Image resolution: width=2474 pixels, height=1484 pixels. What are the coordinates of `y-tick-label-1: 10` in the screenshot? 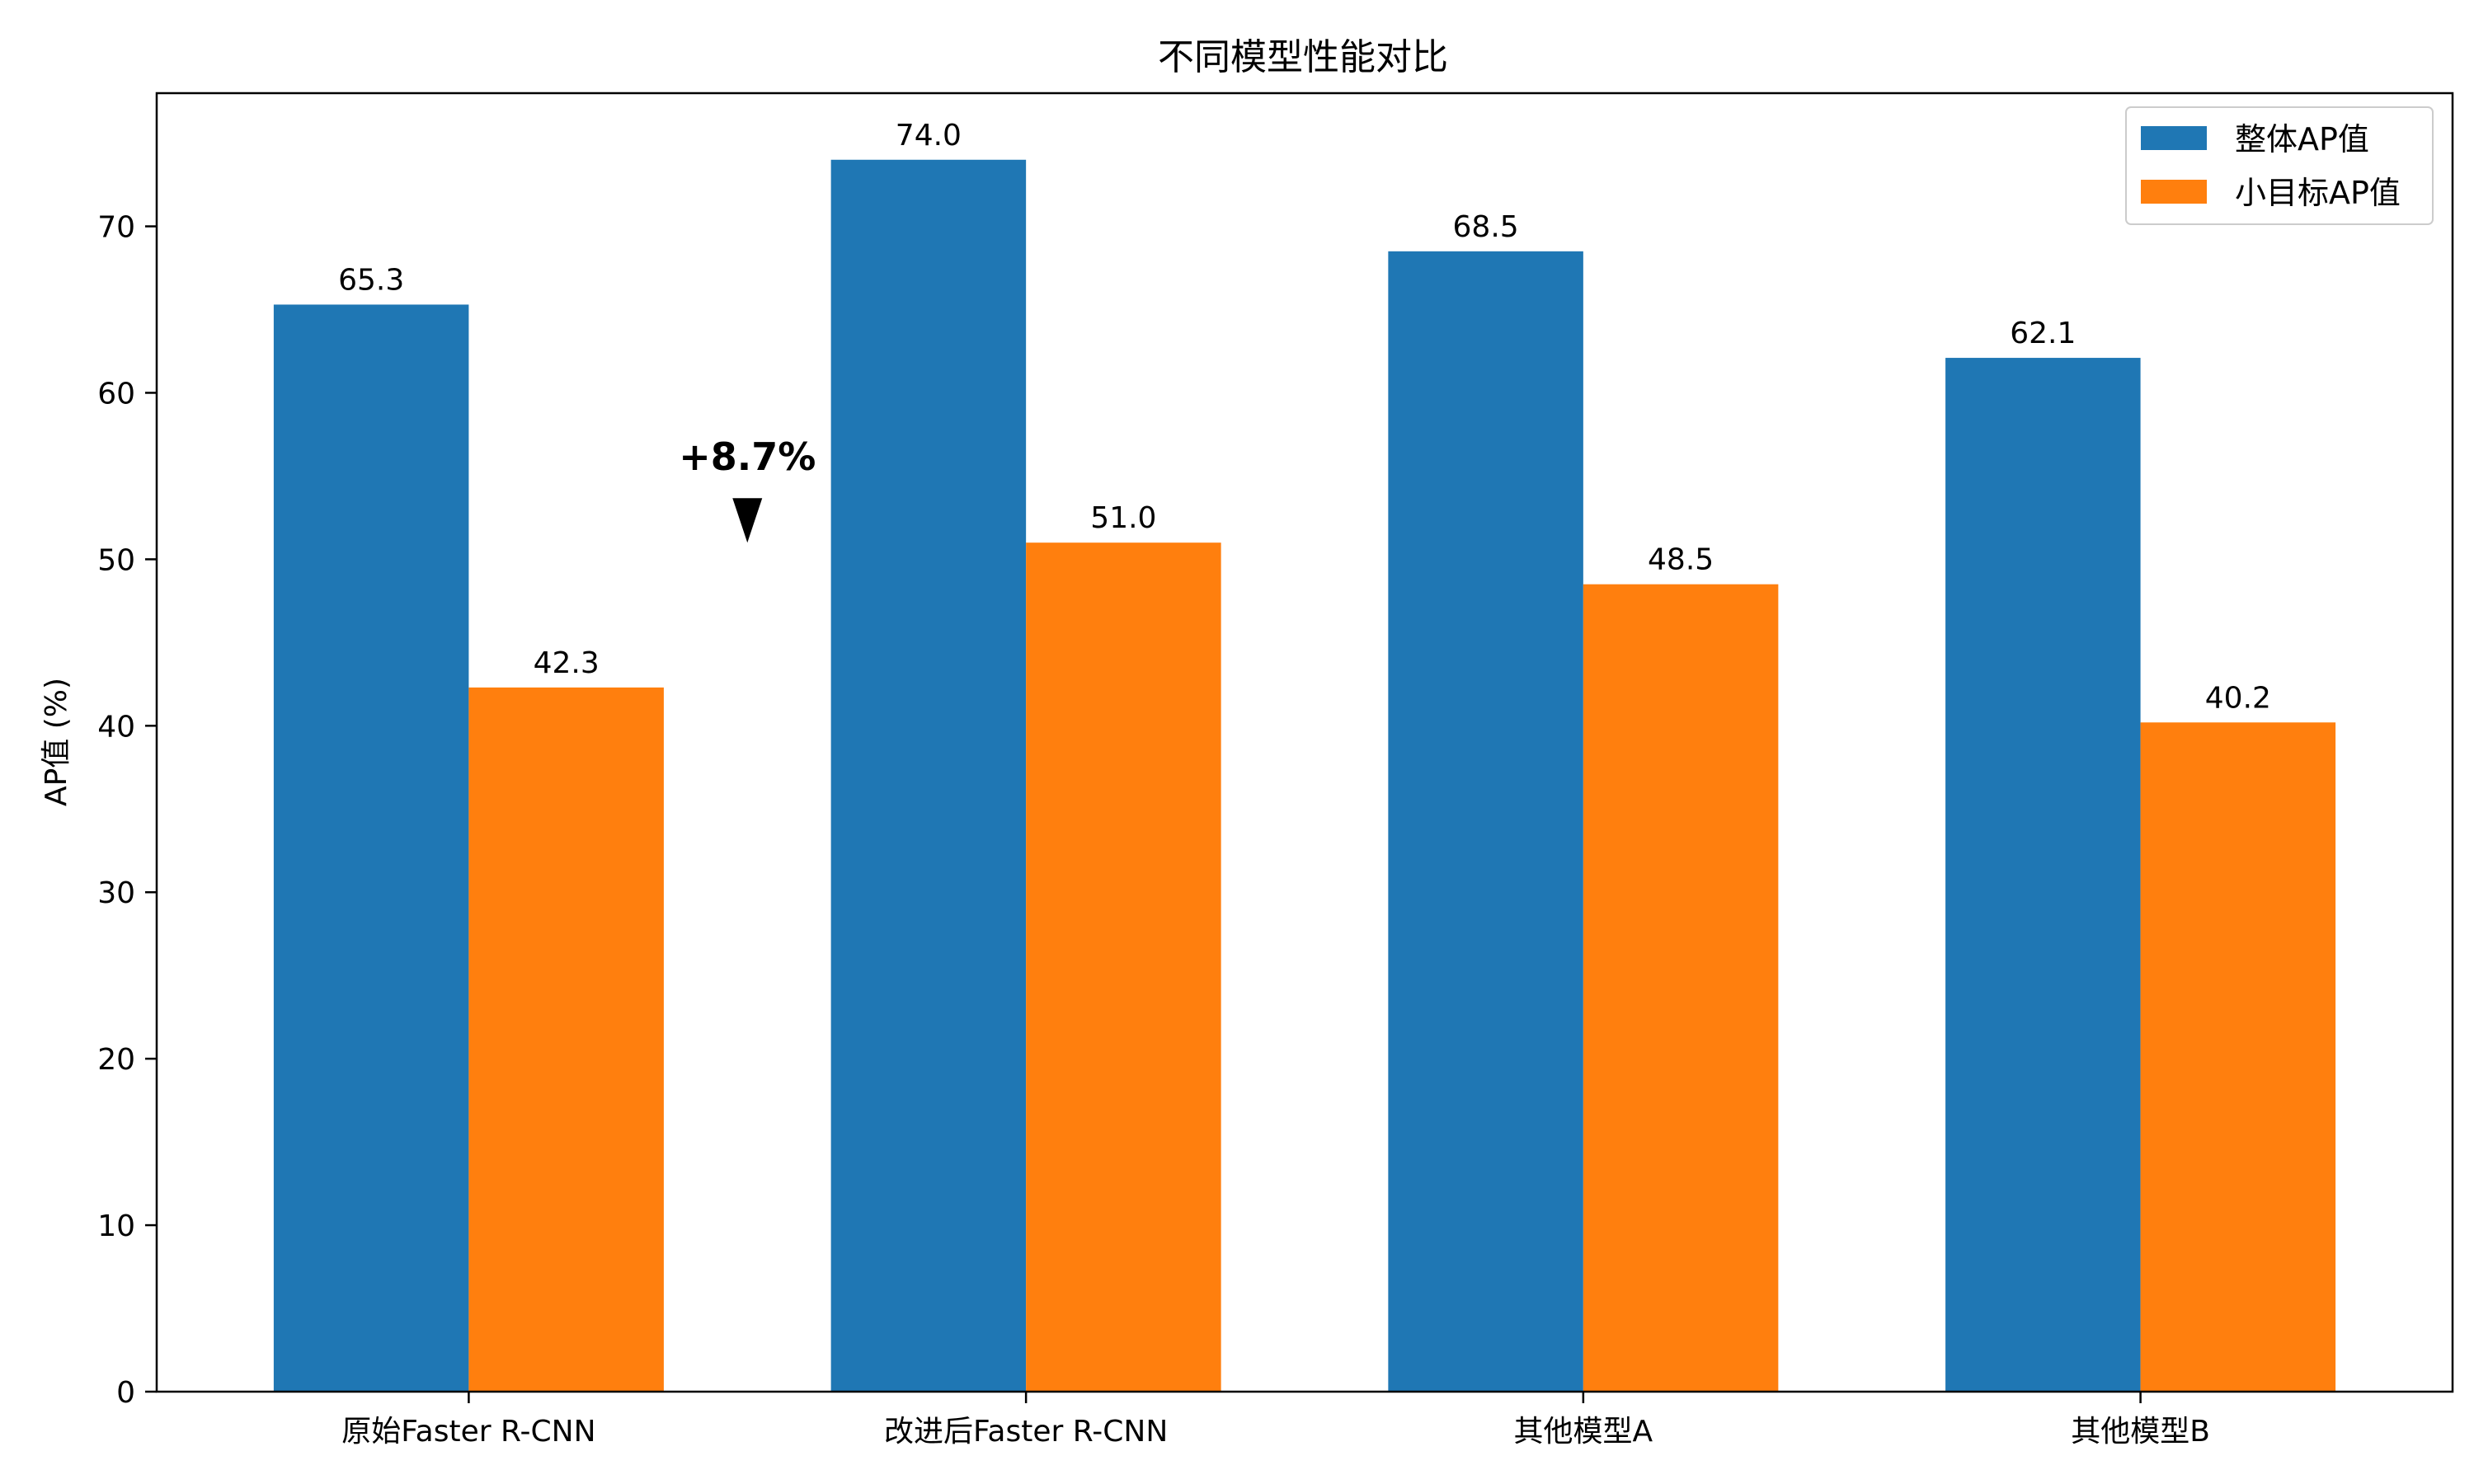 It's located at (116, 1226).